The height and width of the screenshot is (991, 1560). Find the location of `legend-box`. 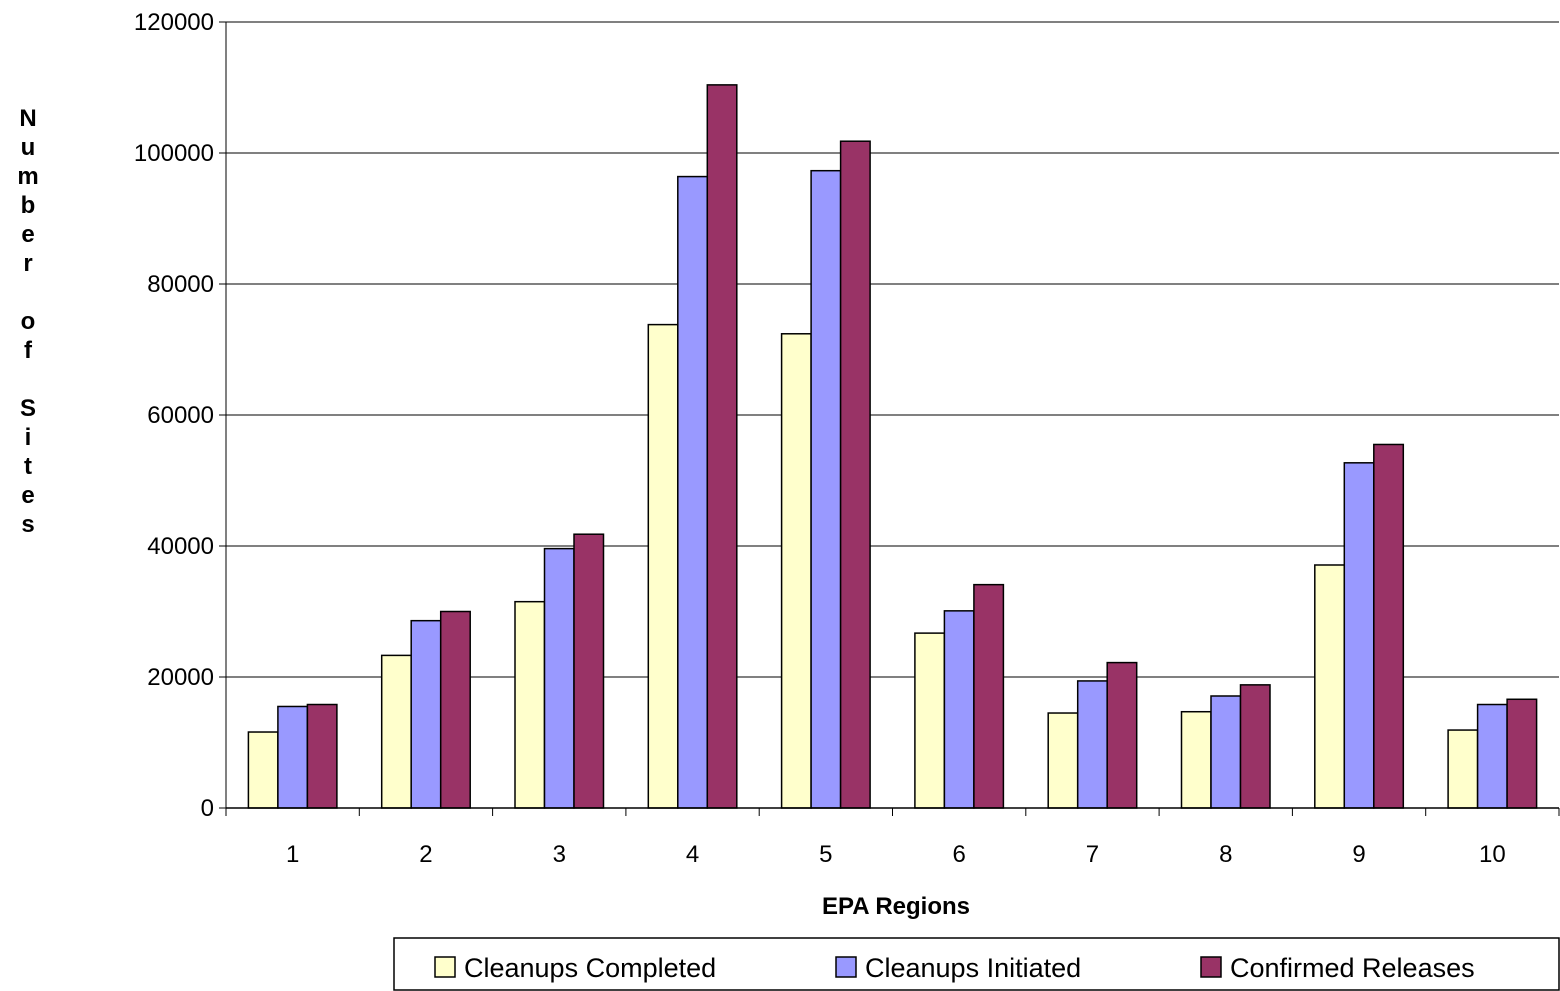

legend-box is located at coordinates (976, 964).